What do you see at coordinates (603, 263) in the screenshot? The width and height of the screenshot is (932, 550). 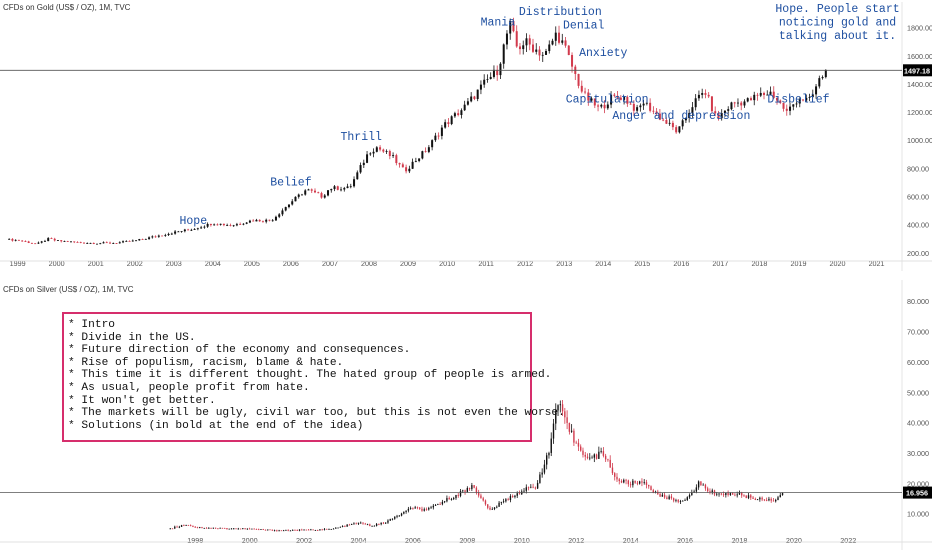 I see `gold-x-tick-label: 2014` at bounding box center [603, 263].